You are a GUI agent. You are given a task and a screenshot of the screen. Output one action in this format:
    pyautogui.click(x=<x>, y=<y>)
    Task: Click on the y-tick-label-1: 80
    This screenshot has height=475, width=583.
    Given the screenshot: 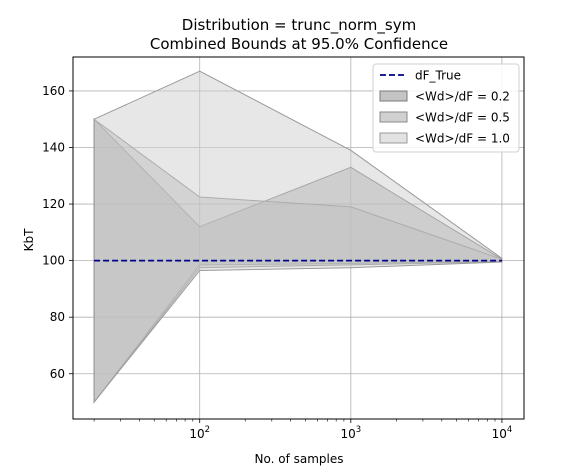 What is the action you would take?
    pyautogui.click(x=57, y=317)
    